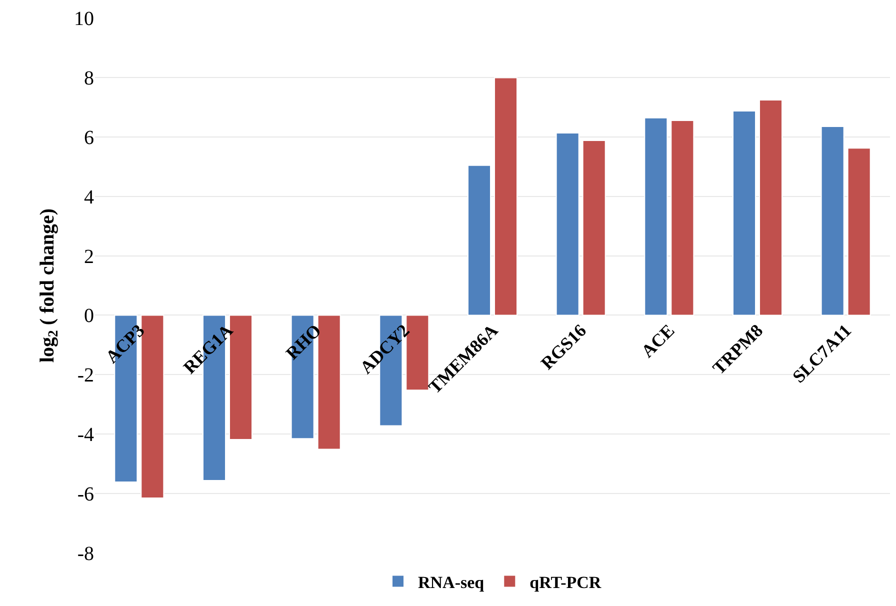 This screenshot has width=896, height=606. What do you see at coordinates (84, 19) in the screenshot?
I see `y-tick-label: 10` at bounding box center [84, 19].